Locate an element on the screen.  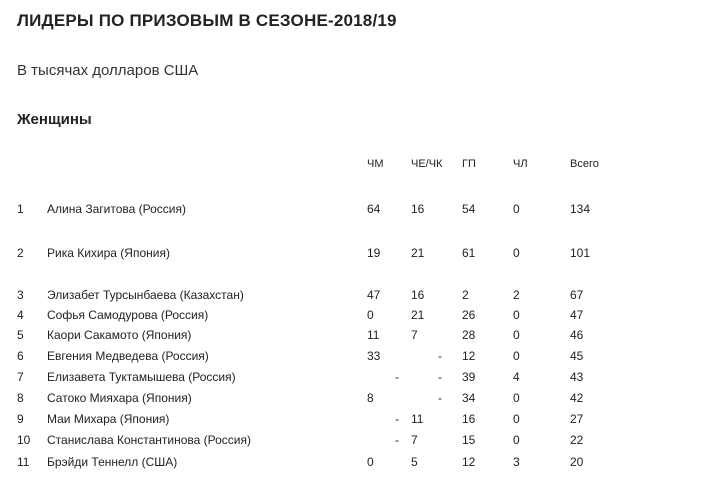
skater-name: Софья Самодурова (Россия) is located at coordinates (128, 315).